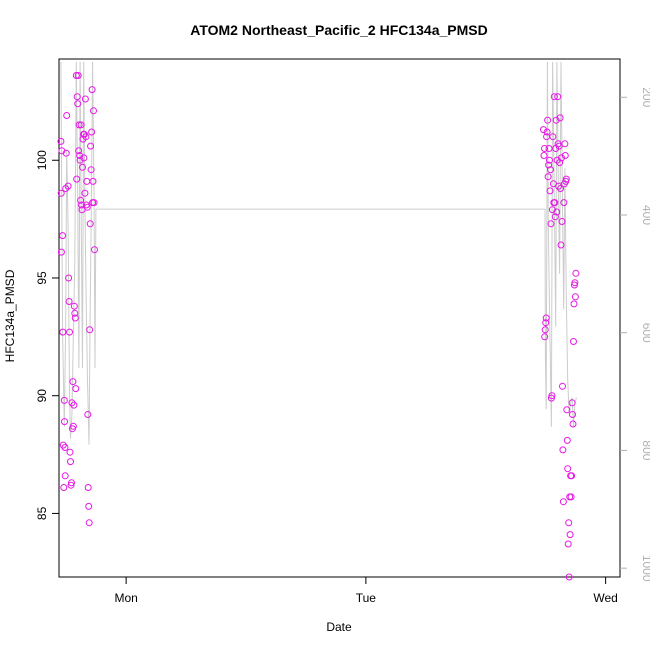 This screenshot has height=650, width=650. I want to click on x-tick-label: Tue, so click(366, 598).